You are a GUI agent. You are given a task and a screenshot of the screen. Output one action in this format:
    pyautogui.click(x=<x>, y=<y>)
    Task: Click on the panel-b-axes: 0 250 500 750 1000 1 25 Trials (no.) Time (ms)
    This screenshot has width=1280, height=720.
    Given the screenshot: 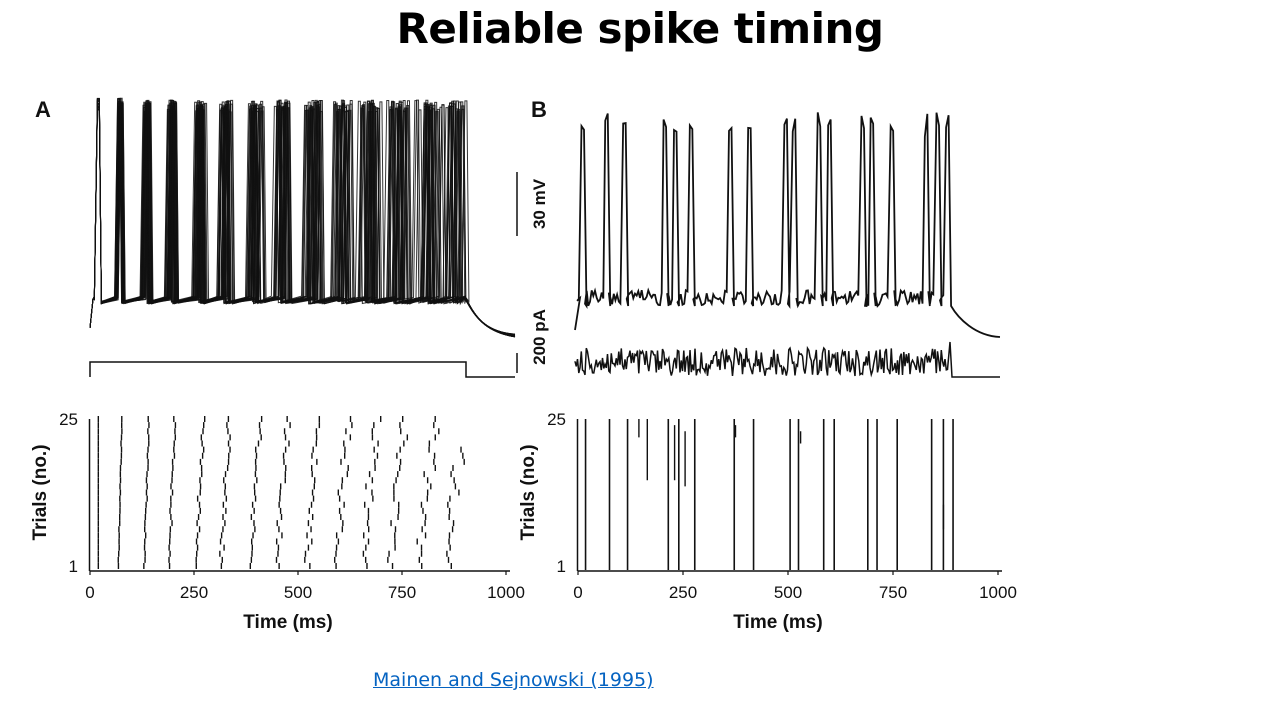 What is the action you would take?
    pyautogui.click(x=767, y=521)
    